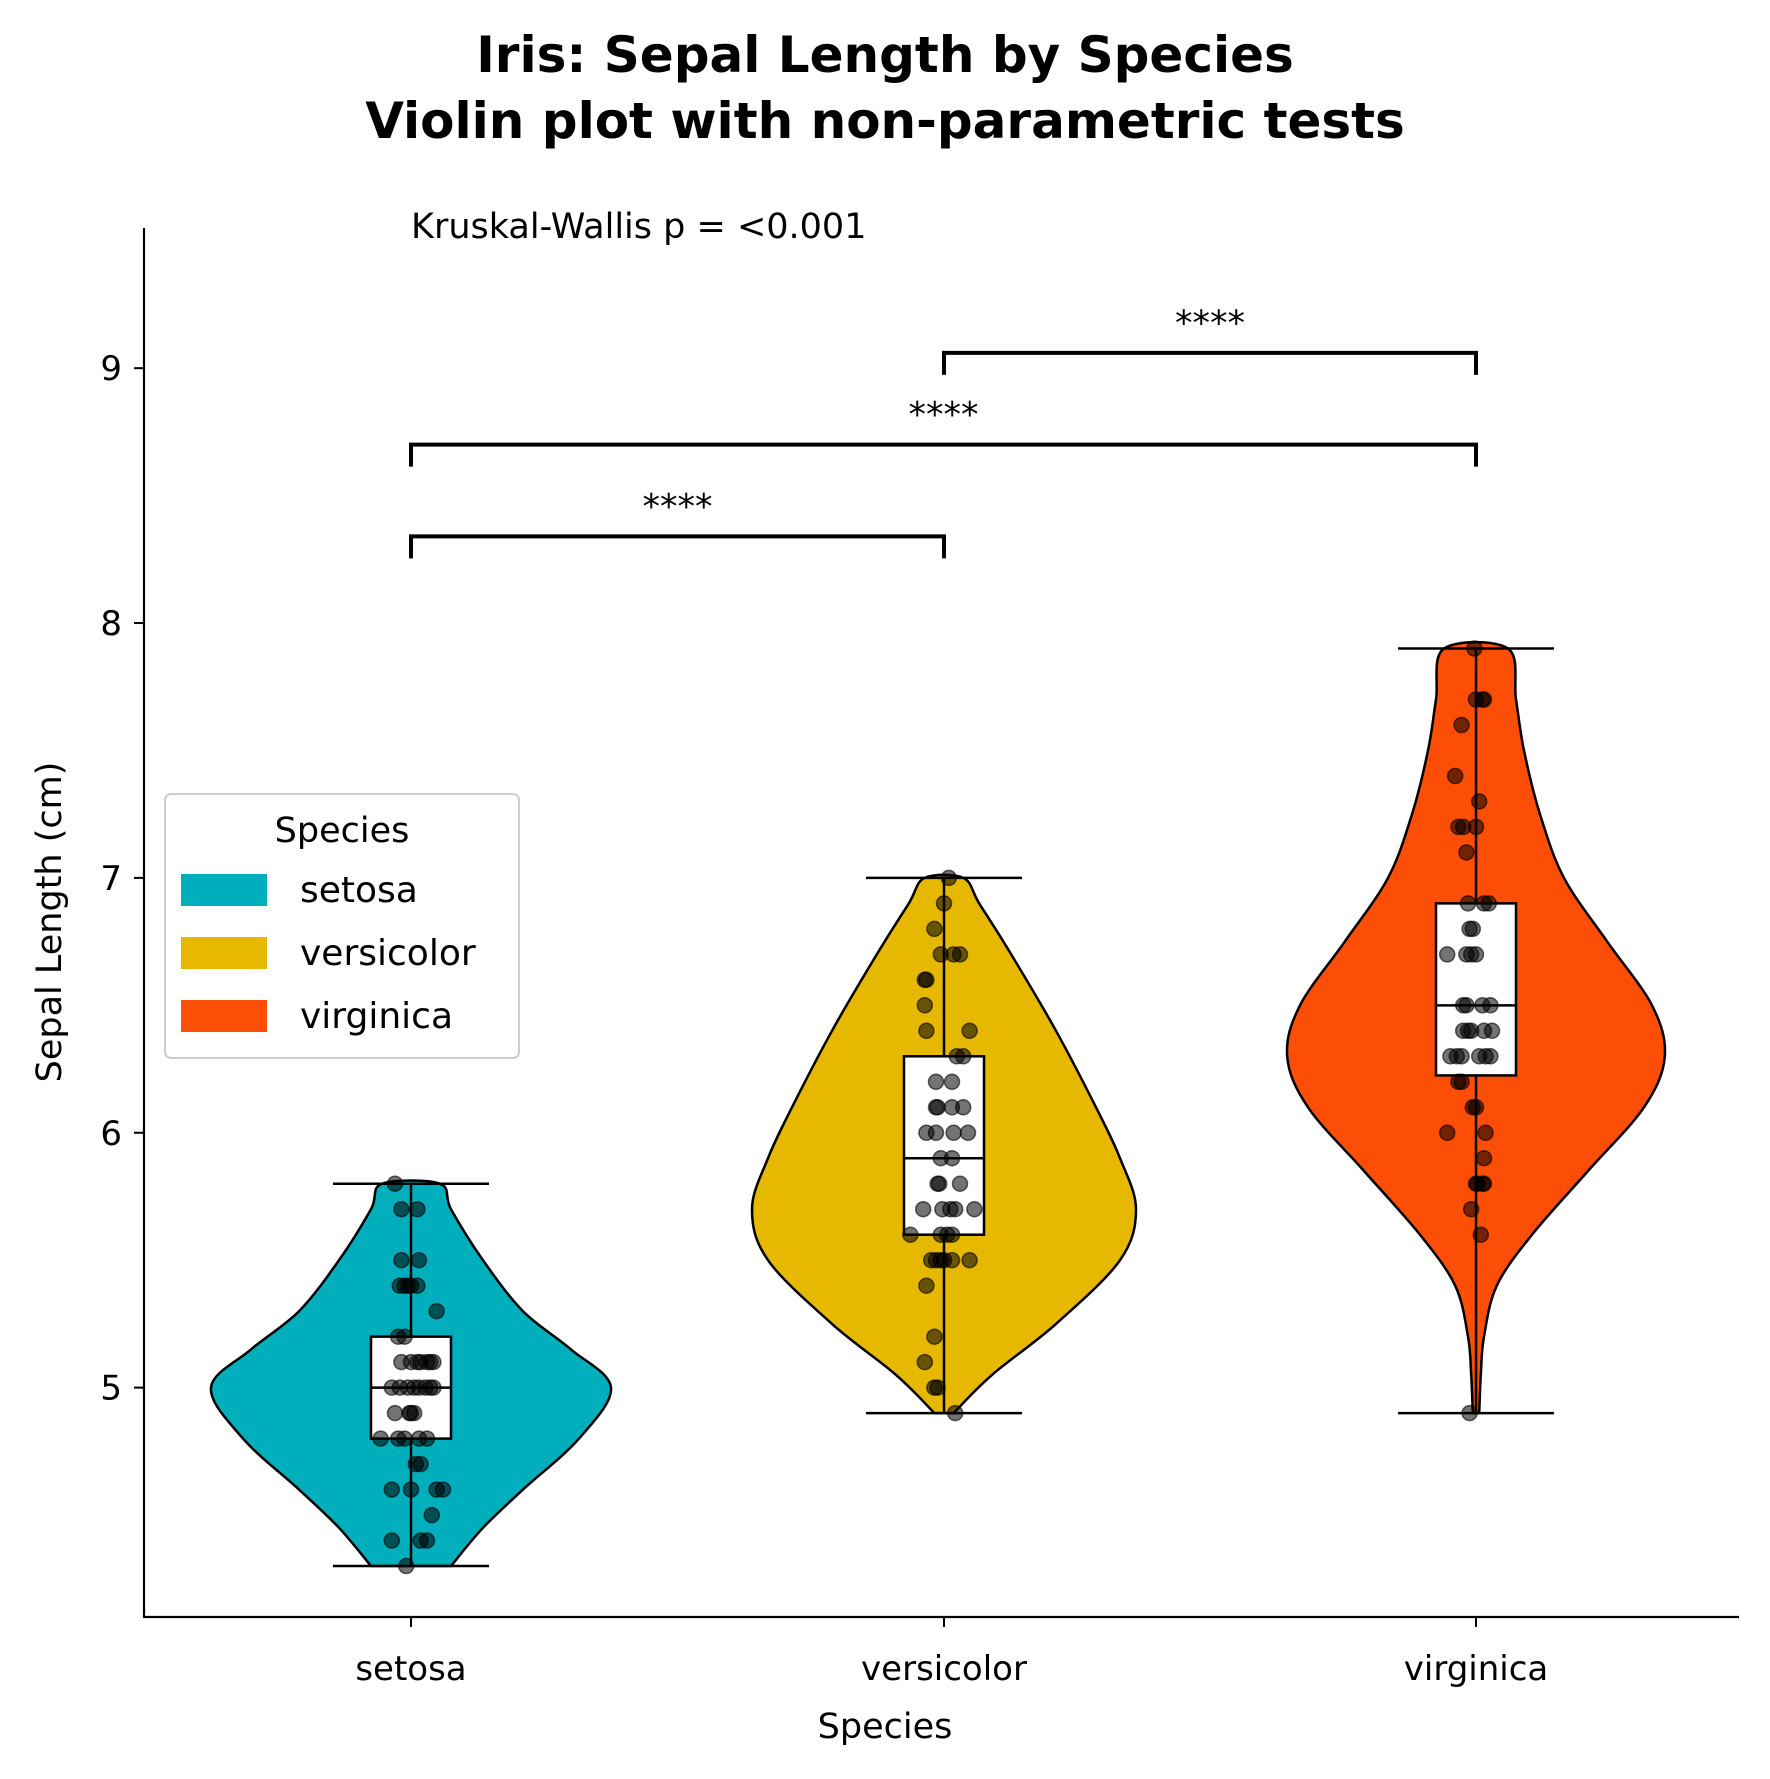  Describe the element at coordinates (224, 890) in the screenshot. I see `legend-swatch-setosa` at that location.